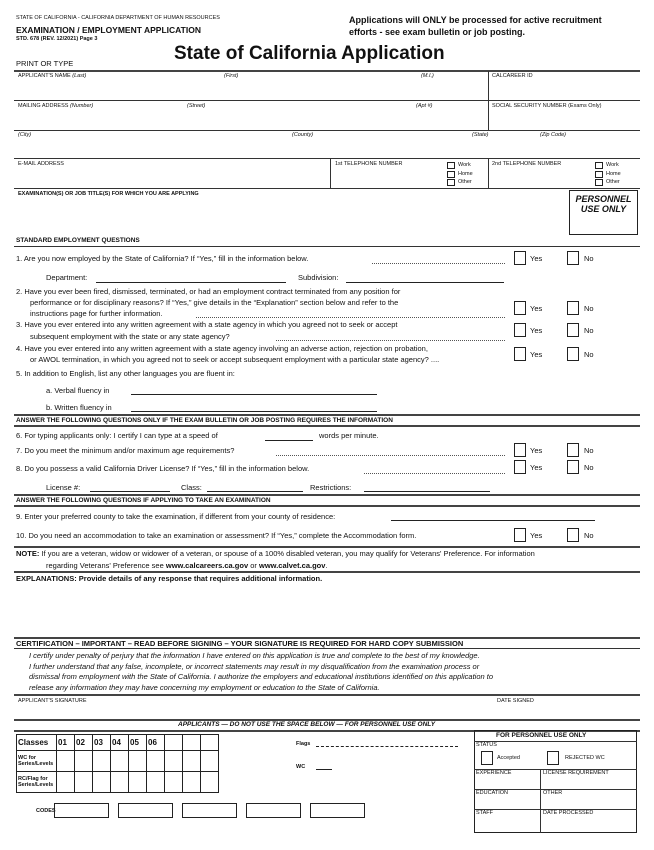  Describe the element at coordinates (520, 330) in the screenshot. I see `q3-yes-checkbox` at that location.